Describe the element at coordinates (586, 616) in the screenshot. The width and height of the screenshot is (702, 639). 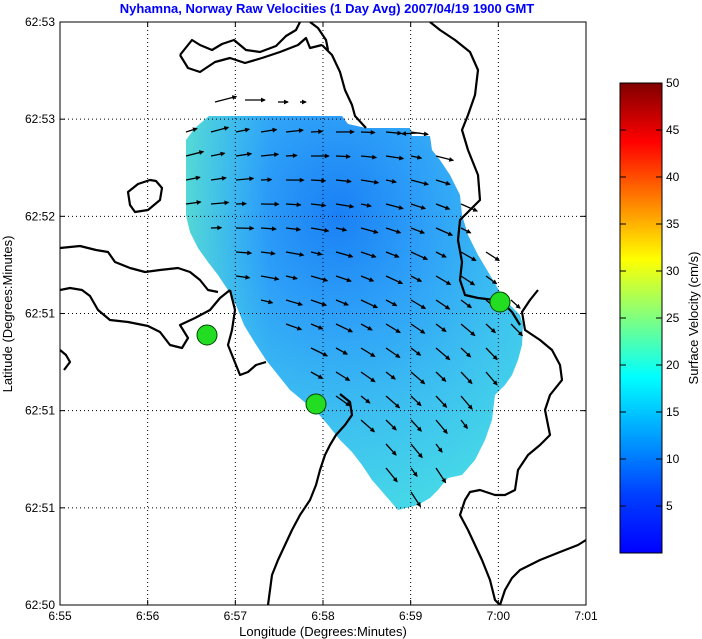
I see `x-tick-label: 7:01` at that location.